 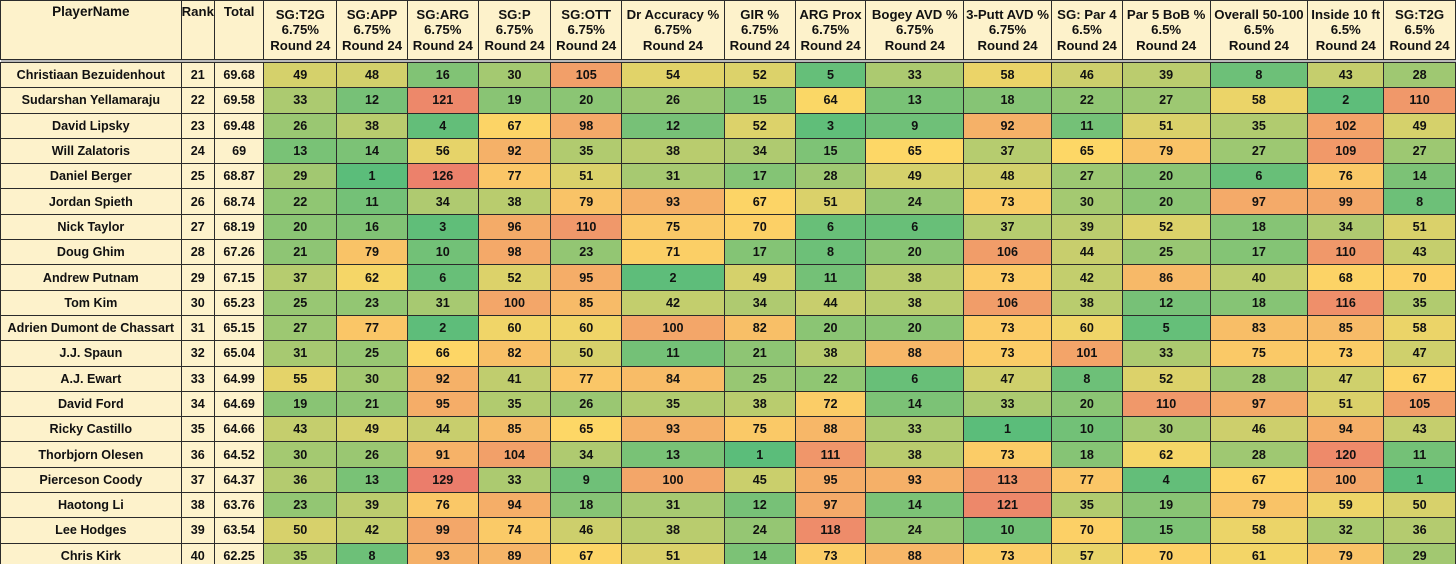 What do you see at coordinates (91, 454) in the screenshot?
I see `player-name-cell: Thorbjorn Olesen` at bounding box center [91, 454].